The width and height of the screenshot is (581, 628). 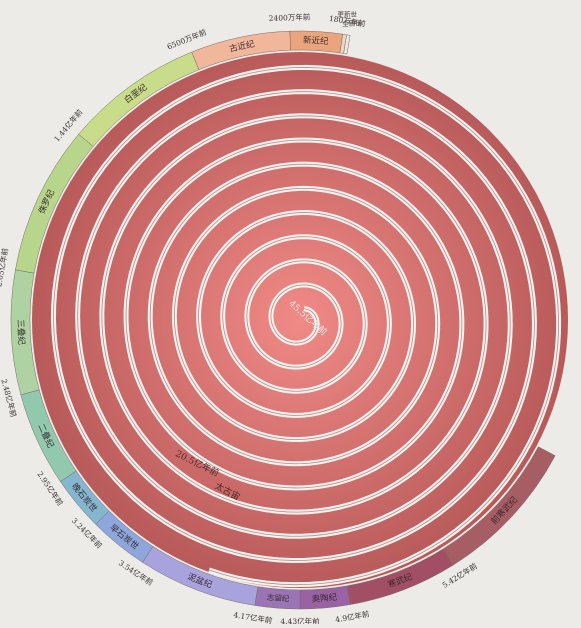 What do you see at coordinates (352, 23) in the screenshot?
I see `period-name-label: 全新世` at bounding box center [352, 23].